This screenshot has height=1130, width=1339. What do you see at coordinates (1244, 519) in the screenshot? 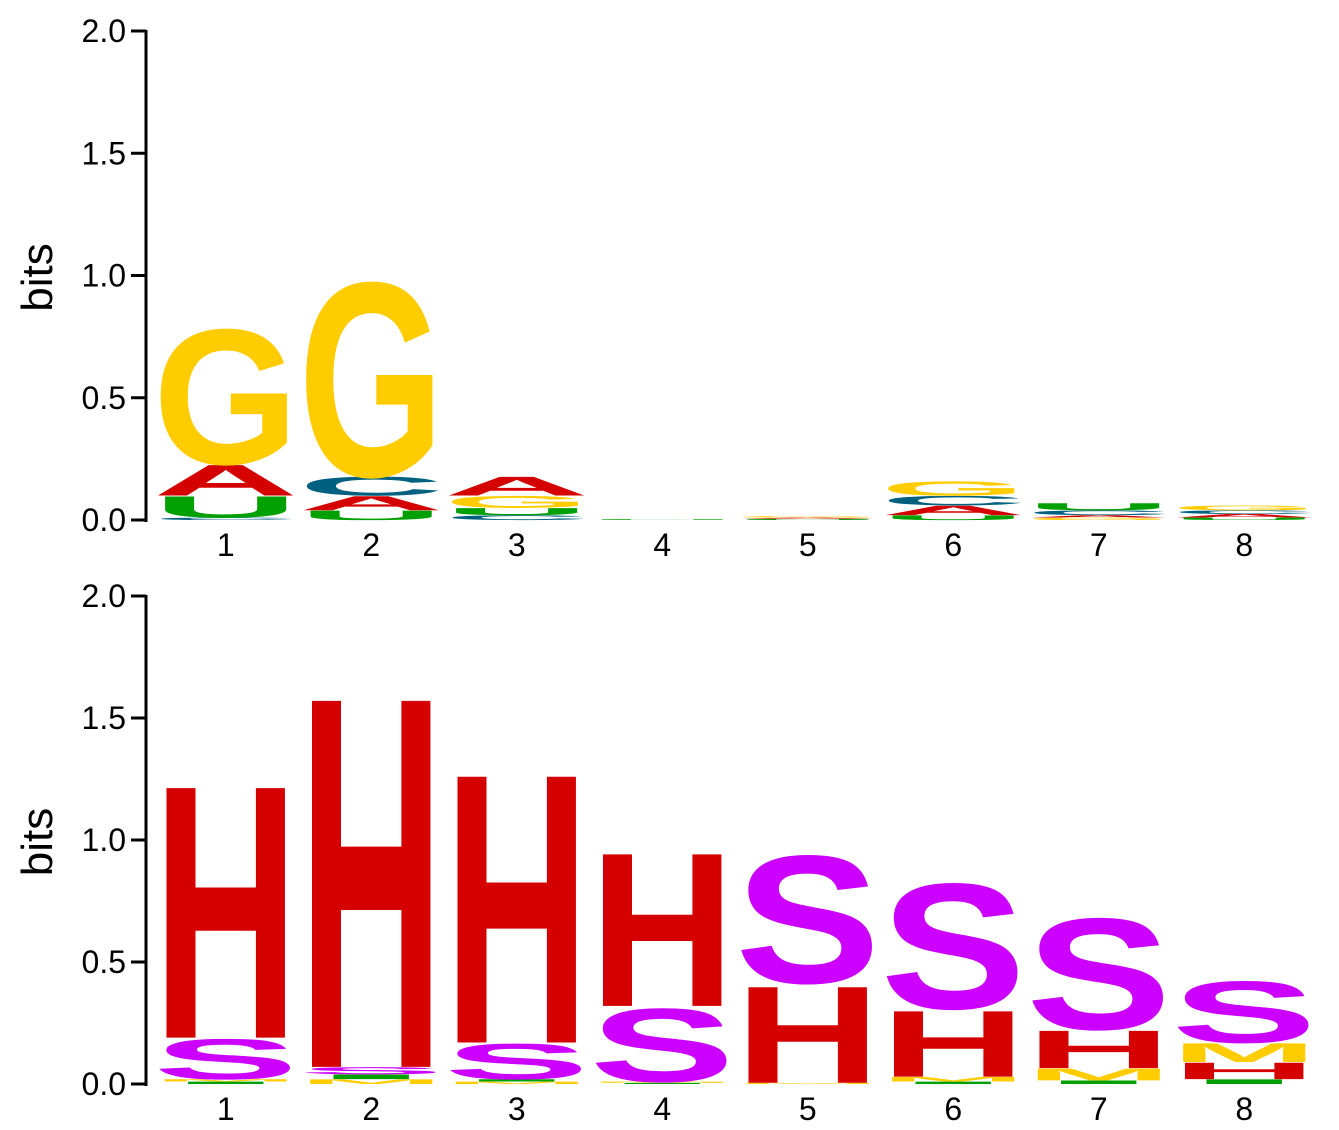
I see `glyph-u-pos-8: U` at bounding box center [1244, 519].